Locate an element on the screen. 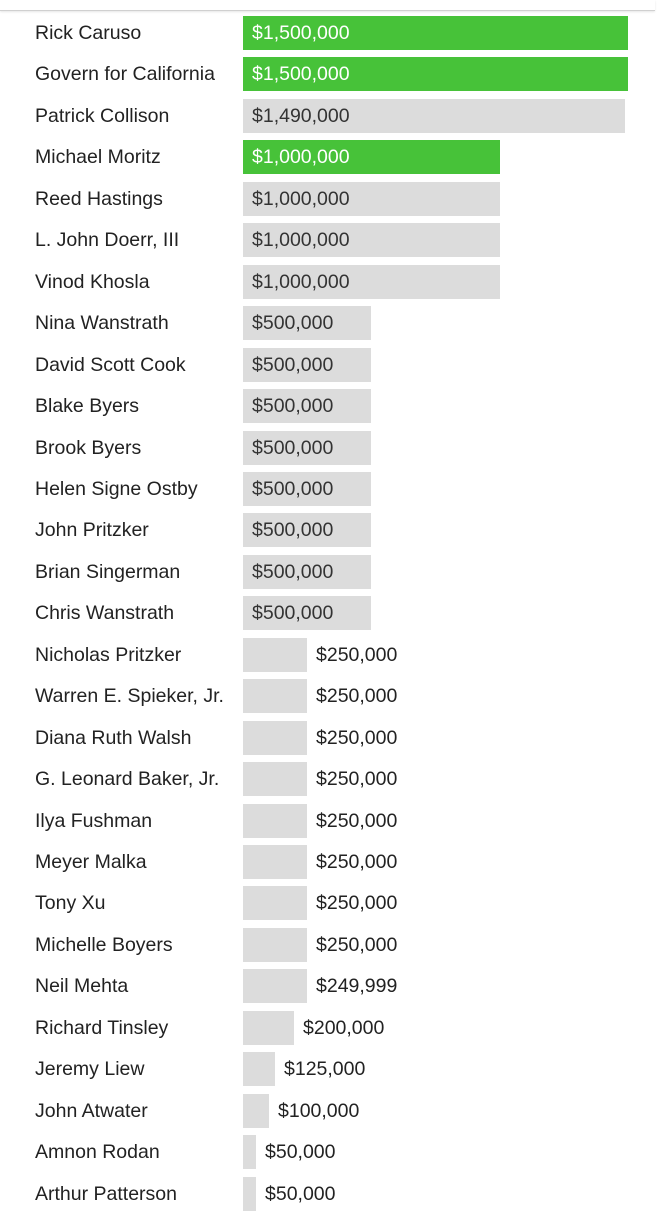  bar-row: John Pritzker $500,000 is located at coordinates (331, 533).